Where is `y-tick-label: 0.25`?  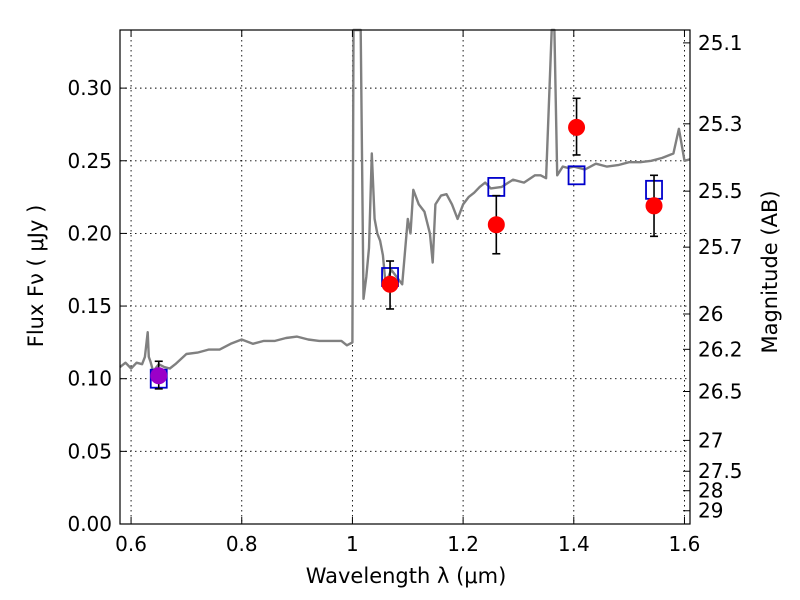
y-tick-label: 0.25 is located at coordinates (89, 161).